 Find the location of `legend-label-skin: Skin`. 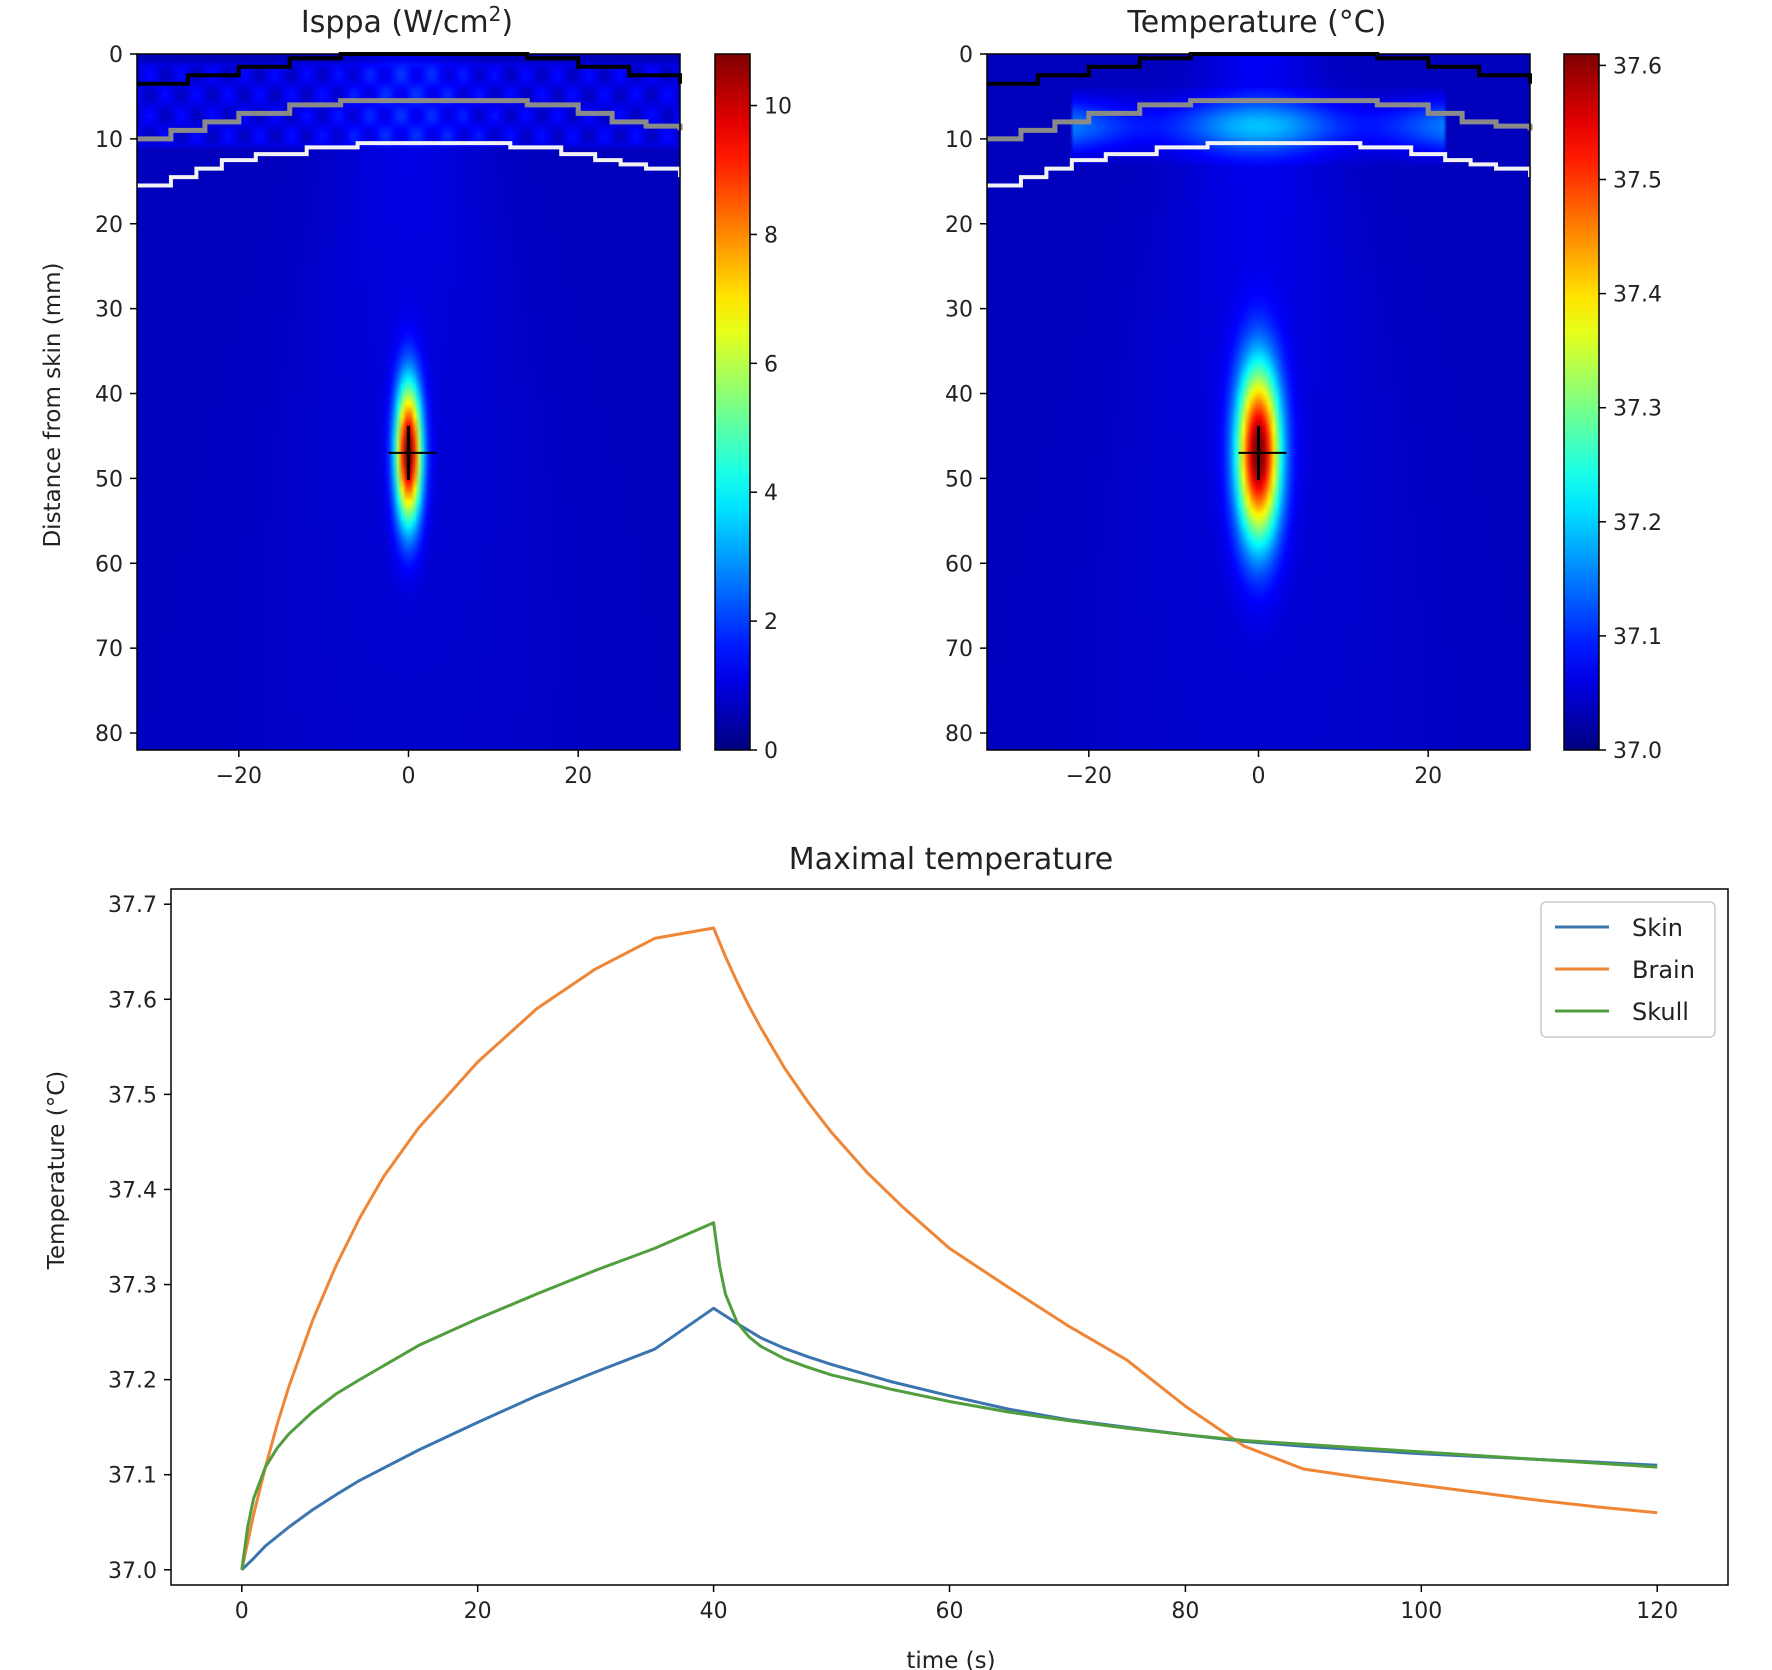

legend-label-skin: Skin is located at coordinates (1657, 928).